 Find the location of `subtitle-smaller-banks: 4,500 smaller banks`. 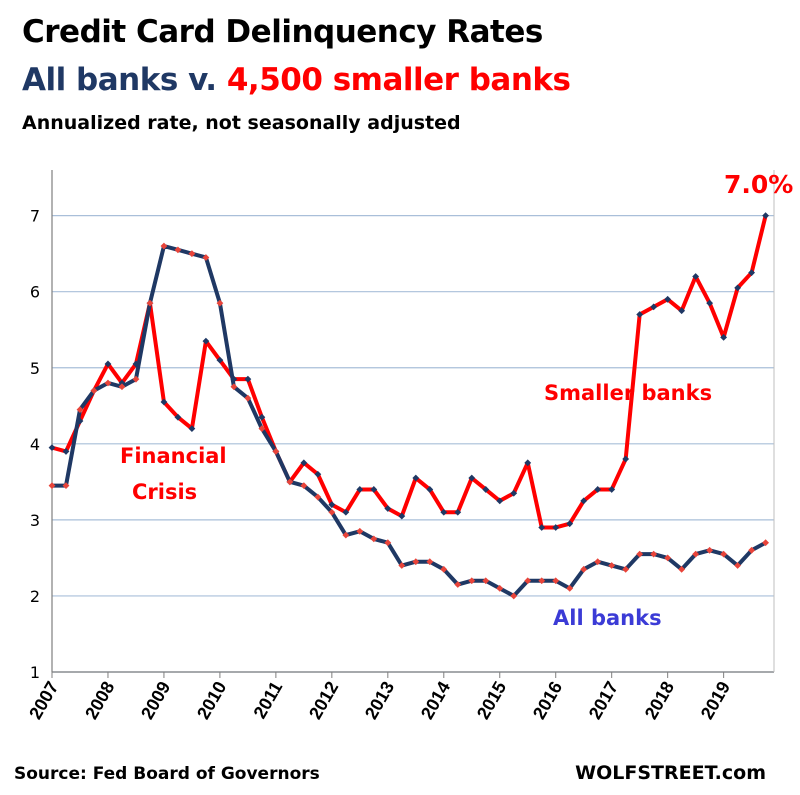

subtitle-smaller-banks: 4,500 smaller banks is located at coordinates (398, 80).